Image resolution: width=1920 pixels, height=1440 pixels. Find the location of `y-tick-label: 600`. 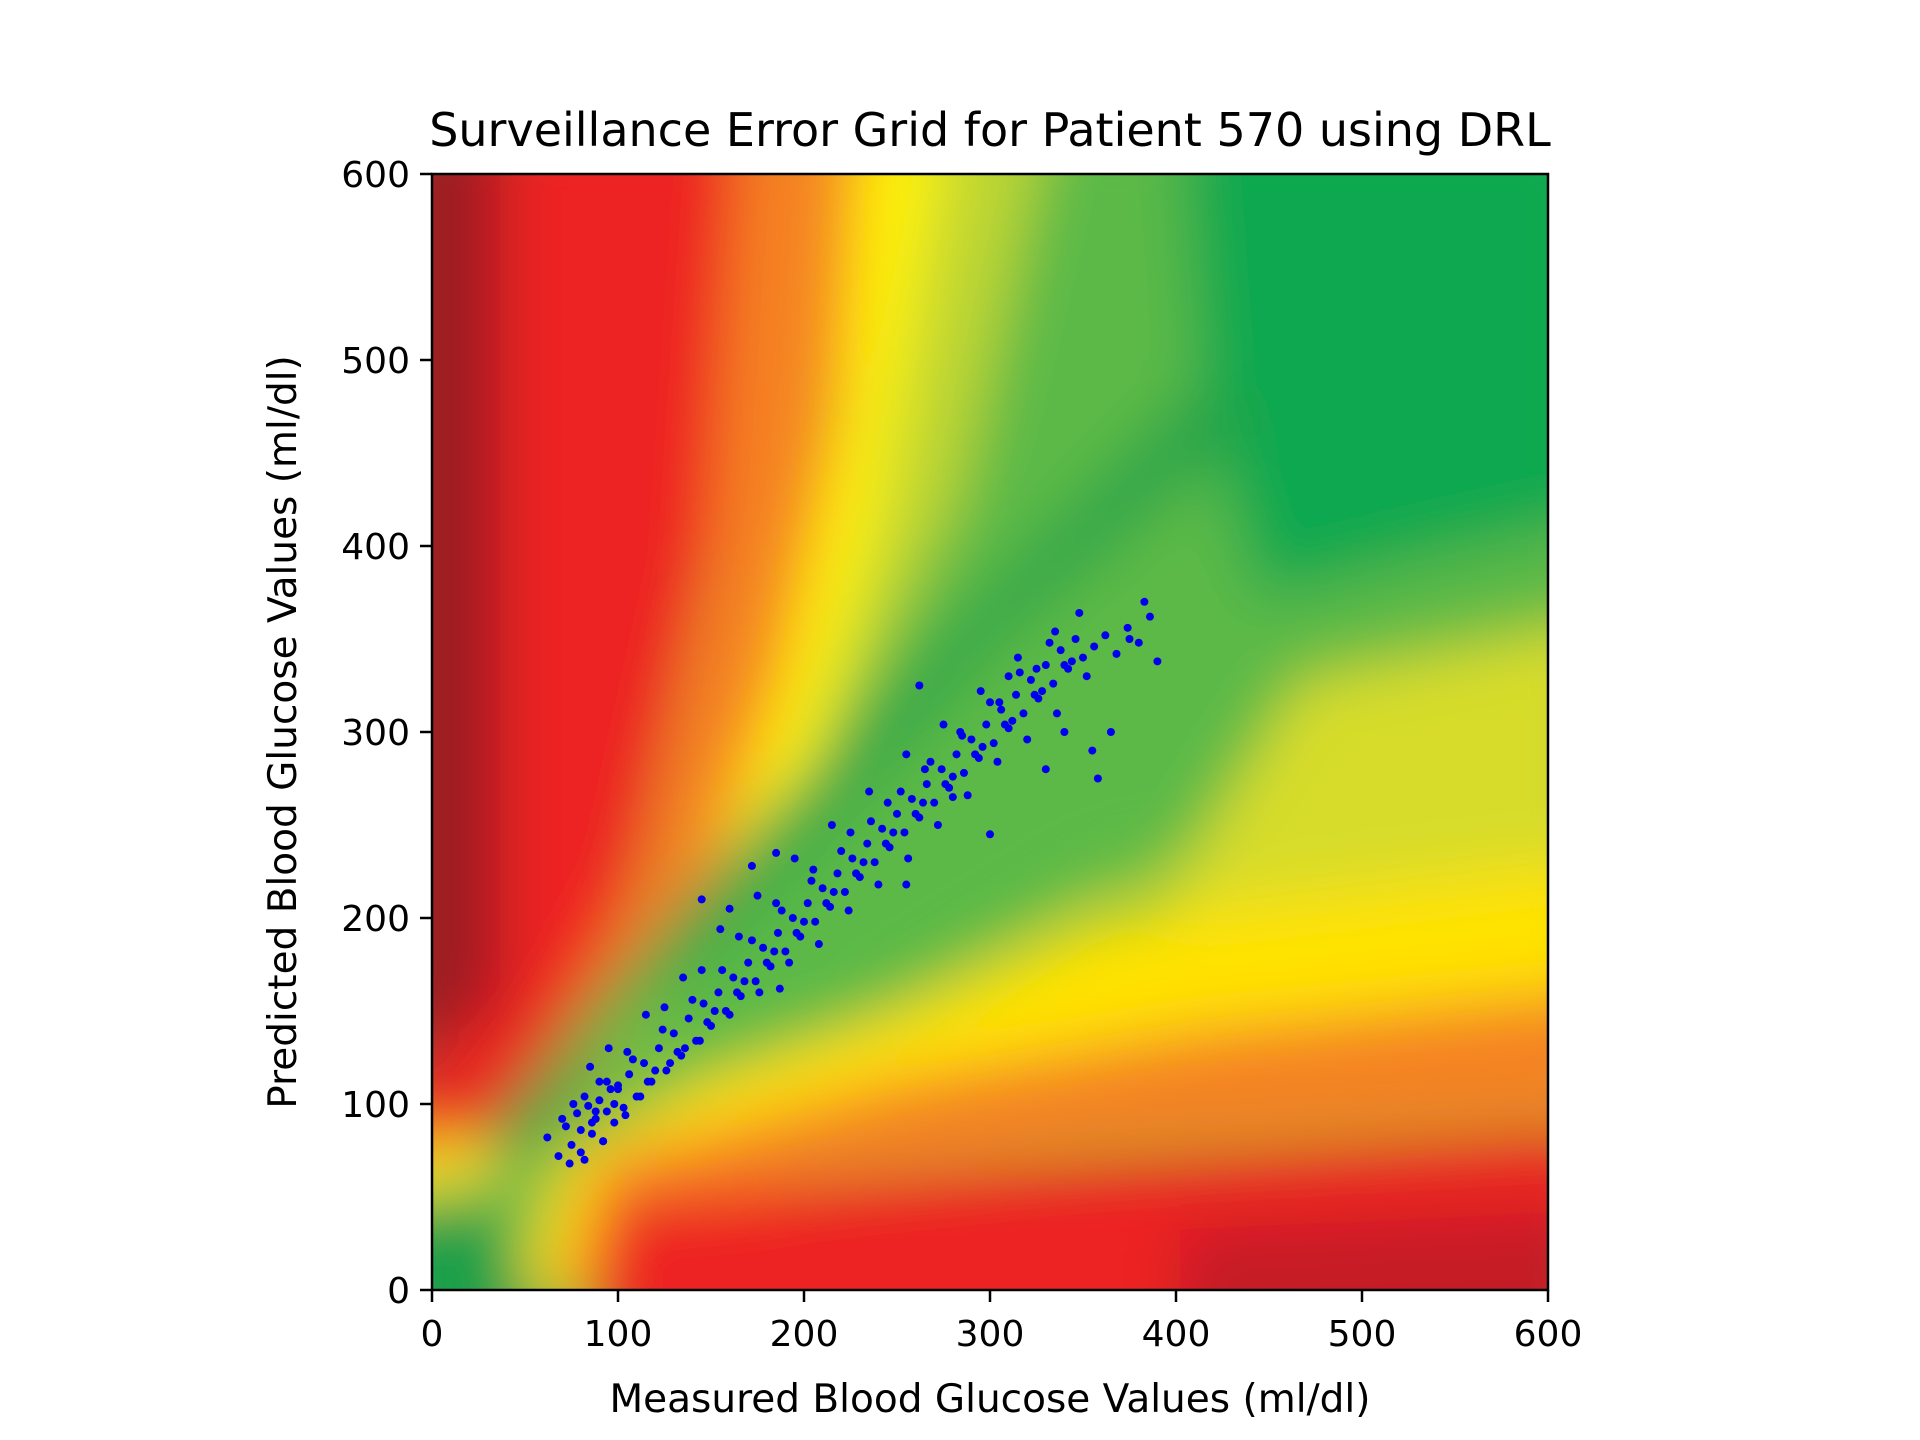

y-tick-label: 600 is located at coordinates (375, 175).